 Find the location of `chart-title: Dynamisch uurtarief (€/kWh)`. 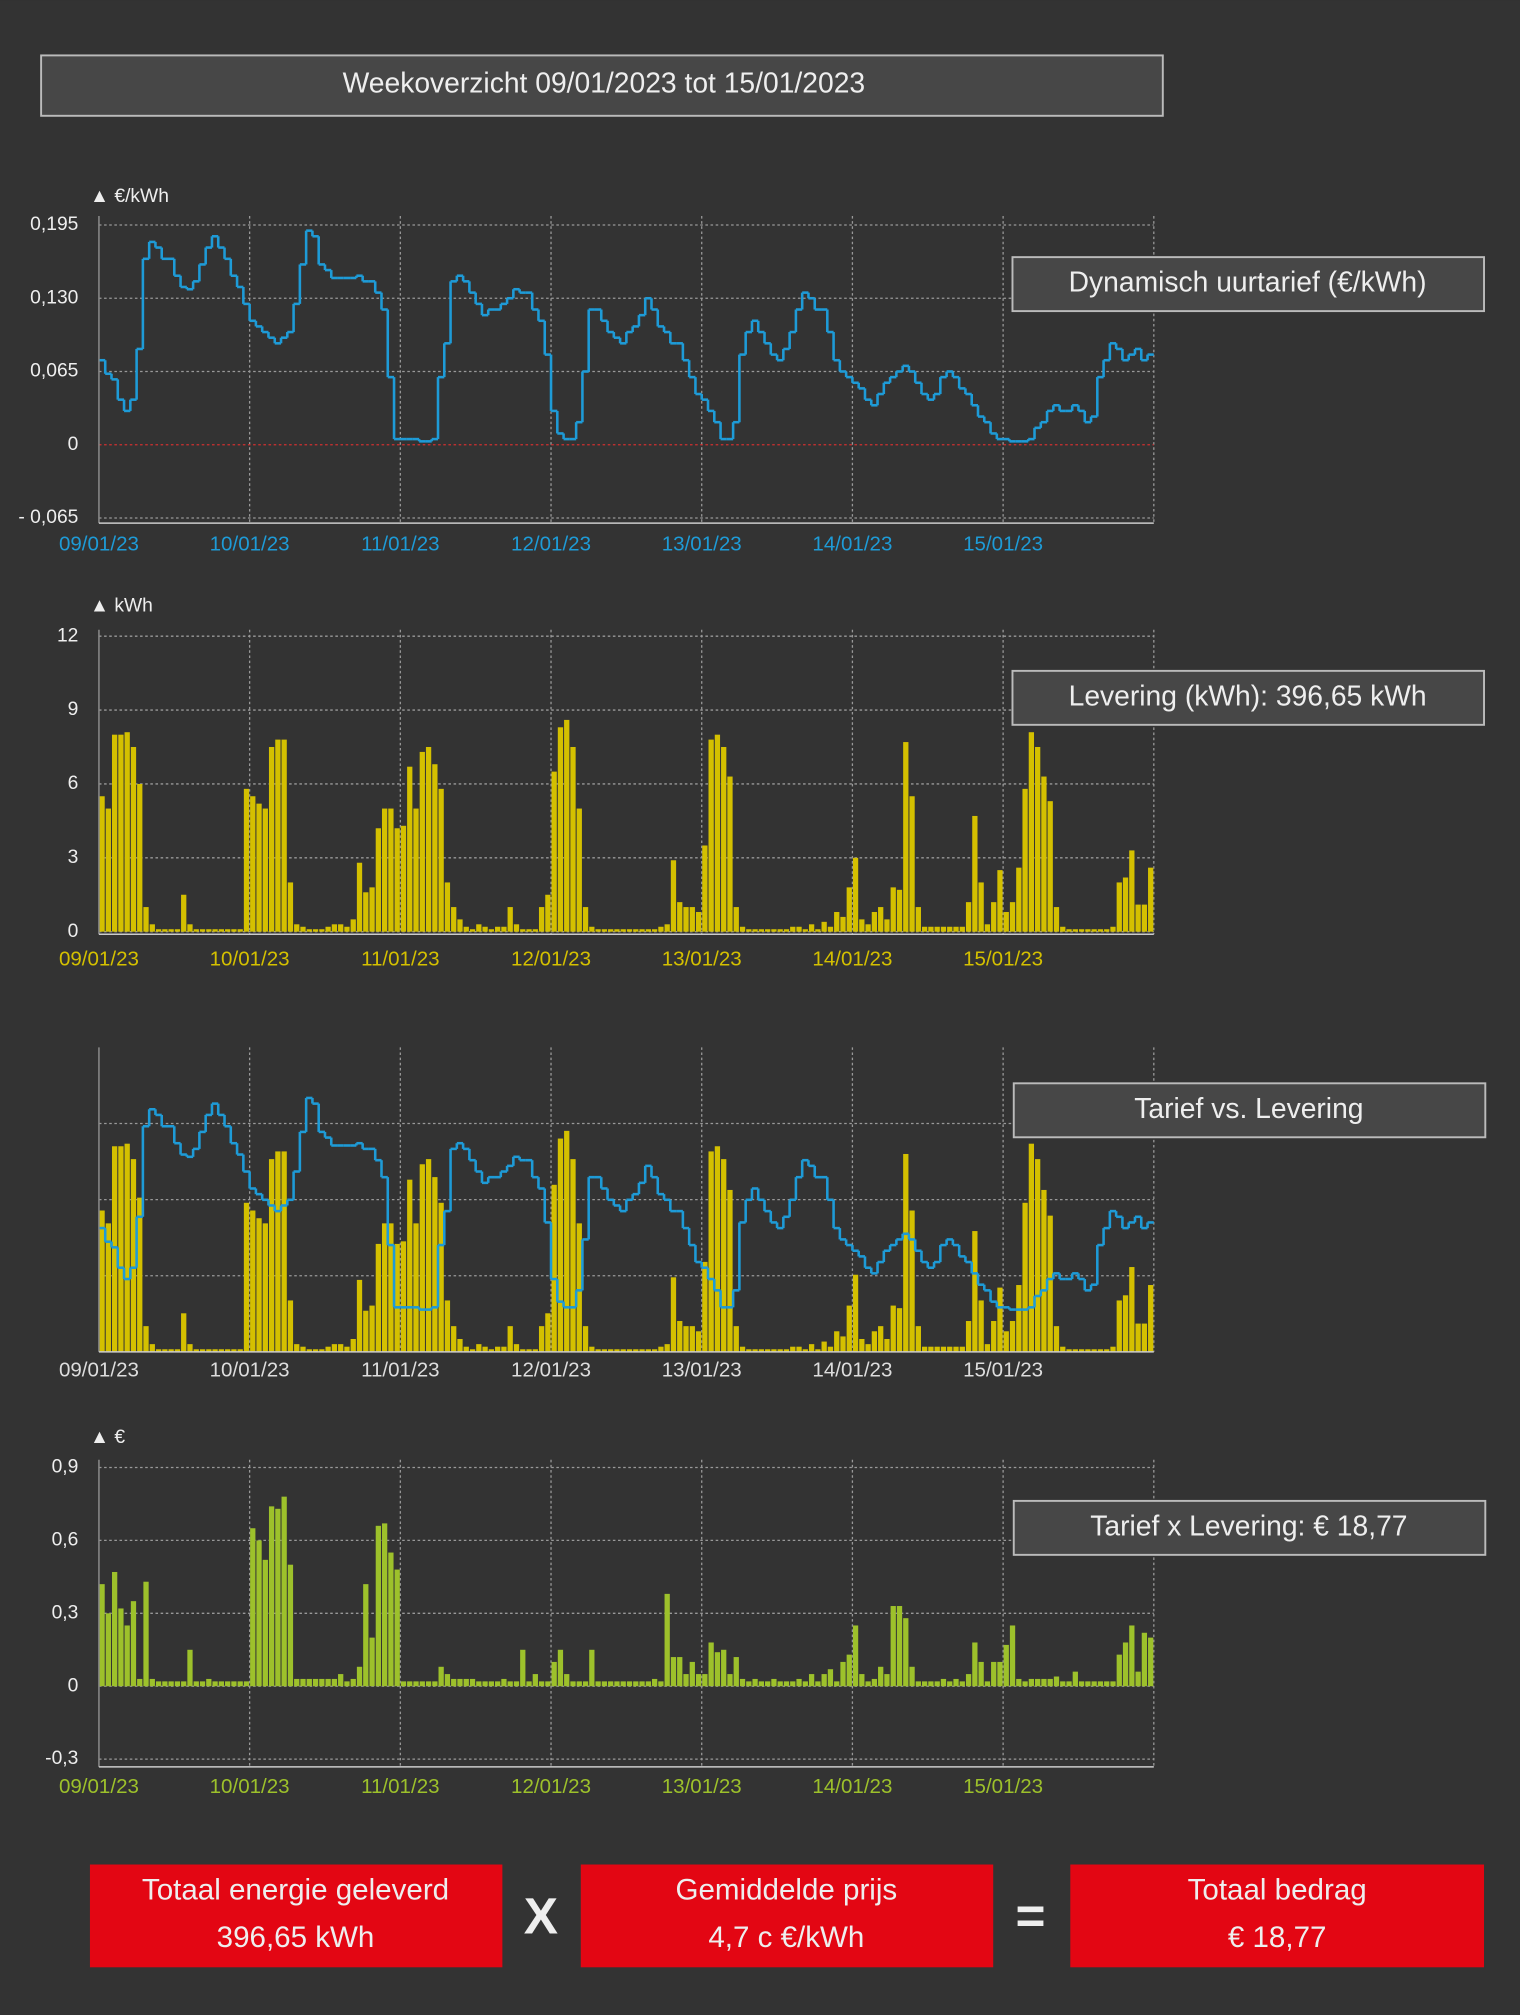

chart-title: Dynamisch uurtarief (€/kWh) is located at coordinates (1248, 282).